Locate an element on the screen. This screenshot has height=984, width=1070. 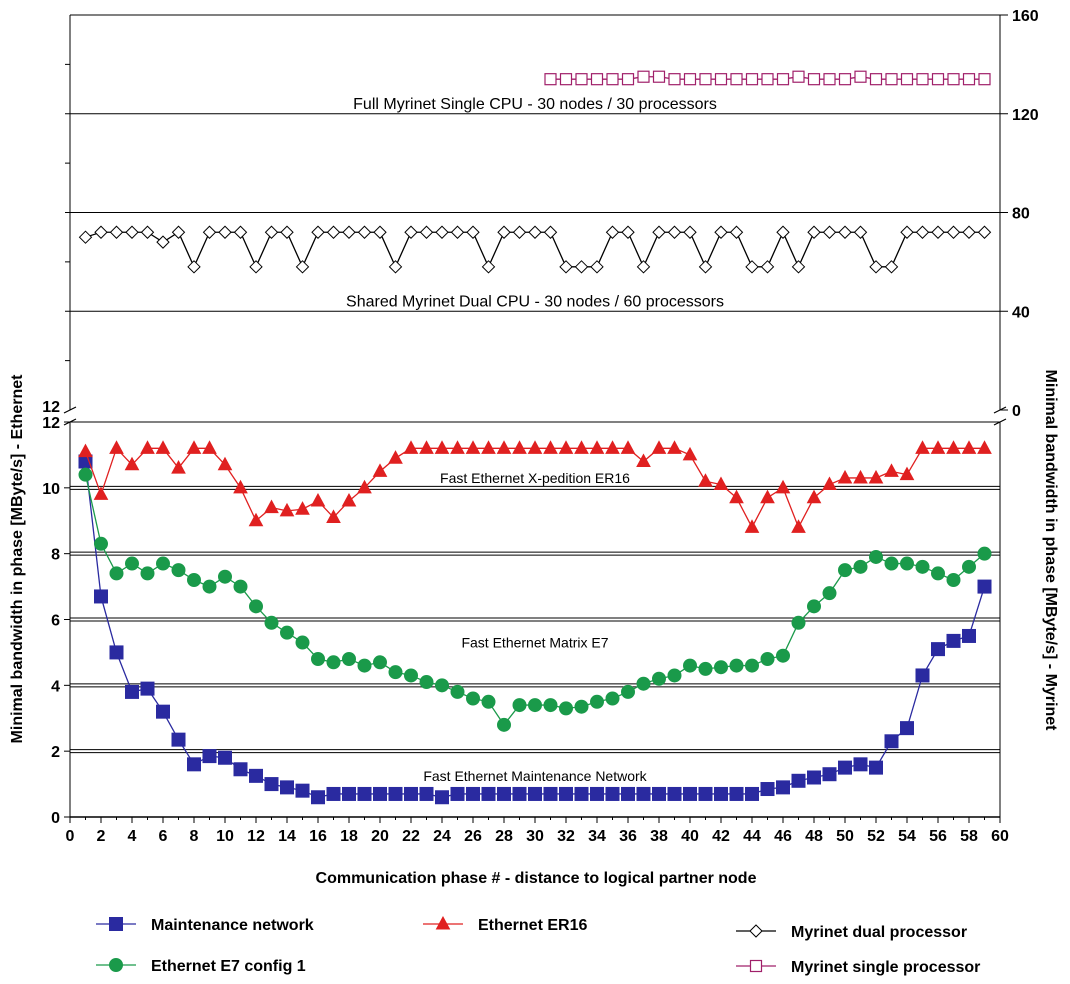
x-tick-label: 28 is located at coordinates (504, 836).